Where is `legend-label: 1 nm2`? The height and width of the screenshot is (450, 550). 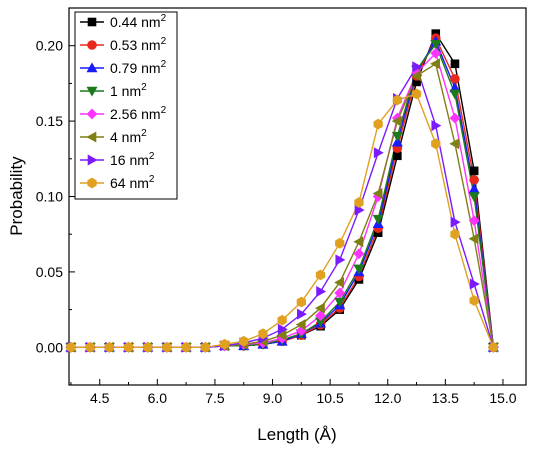 legend-label: 1 nm2 is located at coordinates (128, 90).